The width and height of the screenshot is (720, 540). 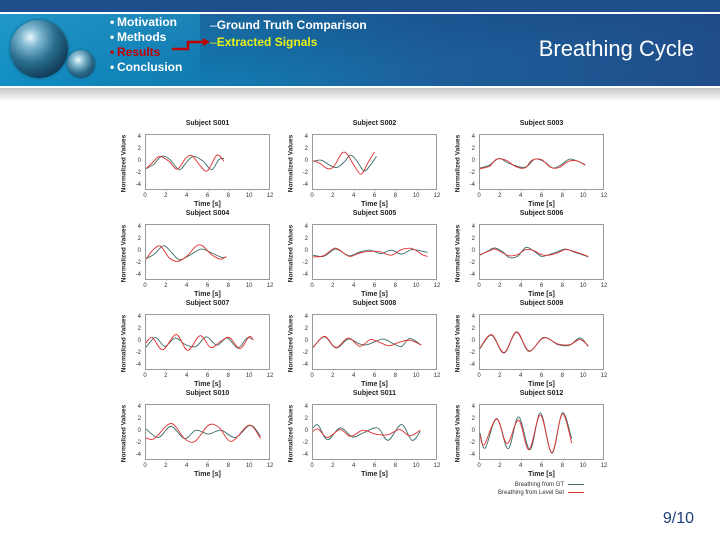 I want to click on banner-wedge, so click(x=460, y=50).